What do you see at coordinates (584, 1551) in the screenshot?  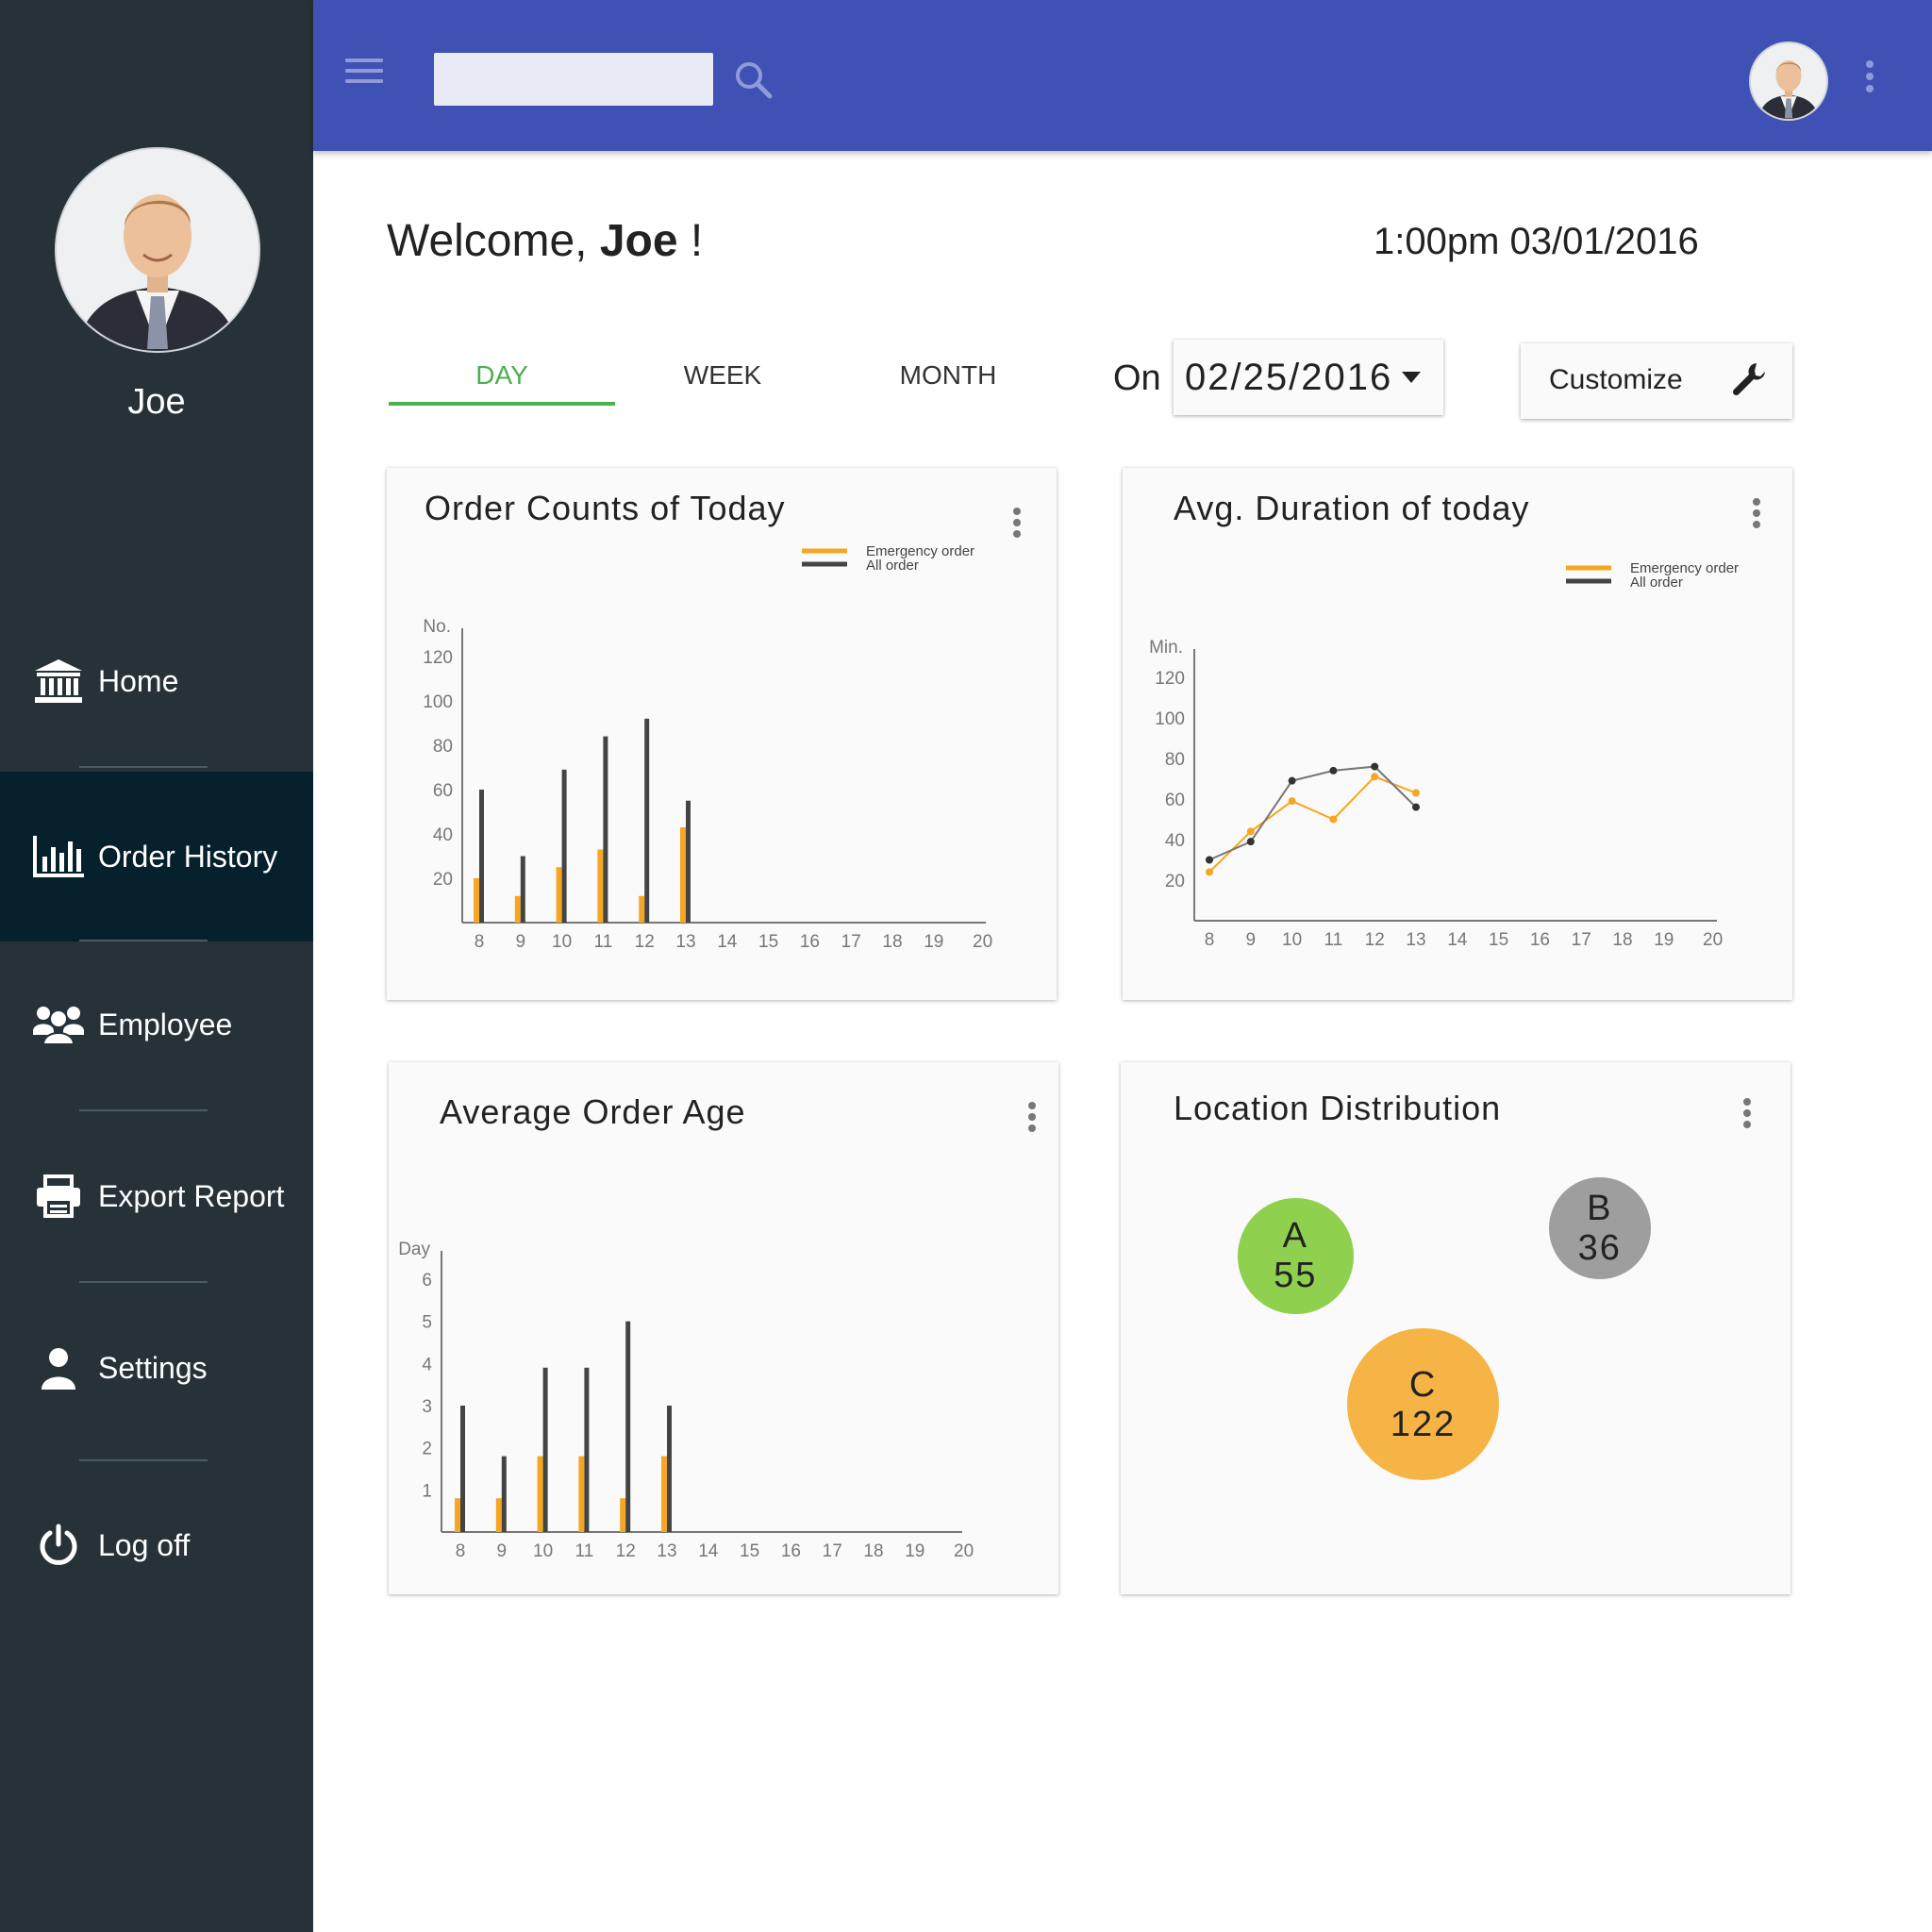 I see `x-tick-label: 11` at bounding box center [584, 1551].